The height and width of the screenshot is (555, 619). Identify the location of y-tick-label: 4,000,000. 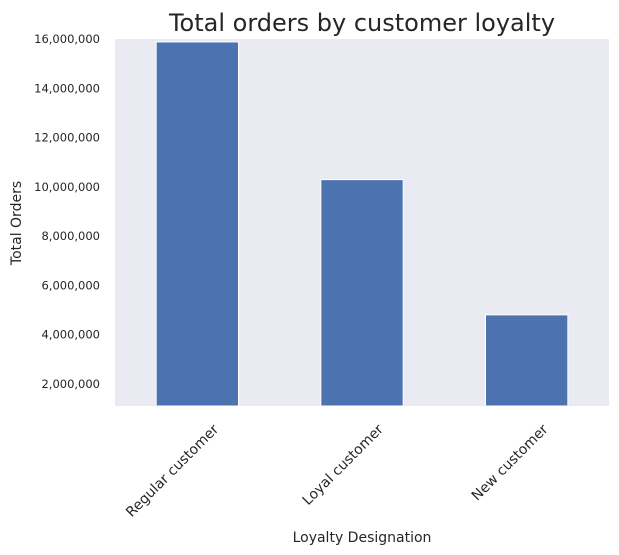
(70, 335).